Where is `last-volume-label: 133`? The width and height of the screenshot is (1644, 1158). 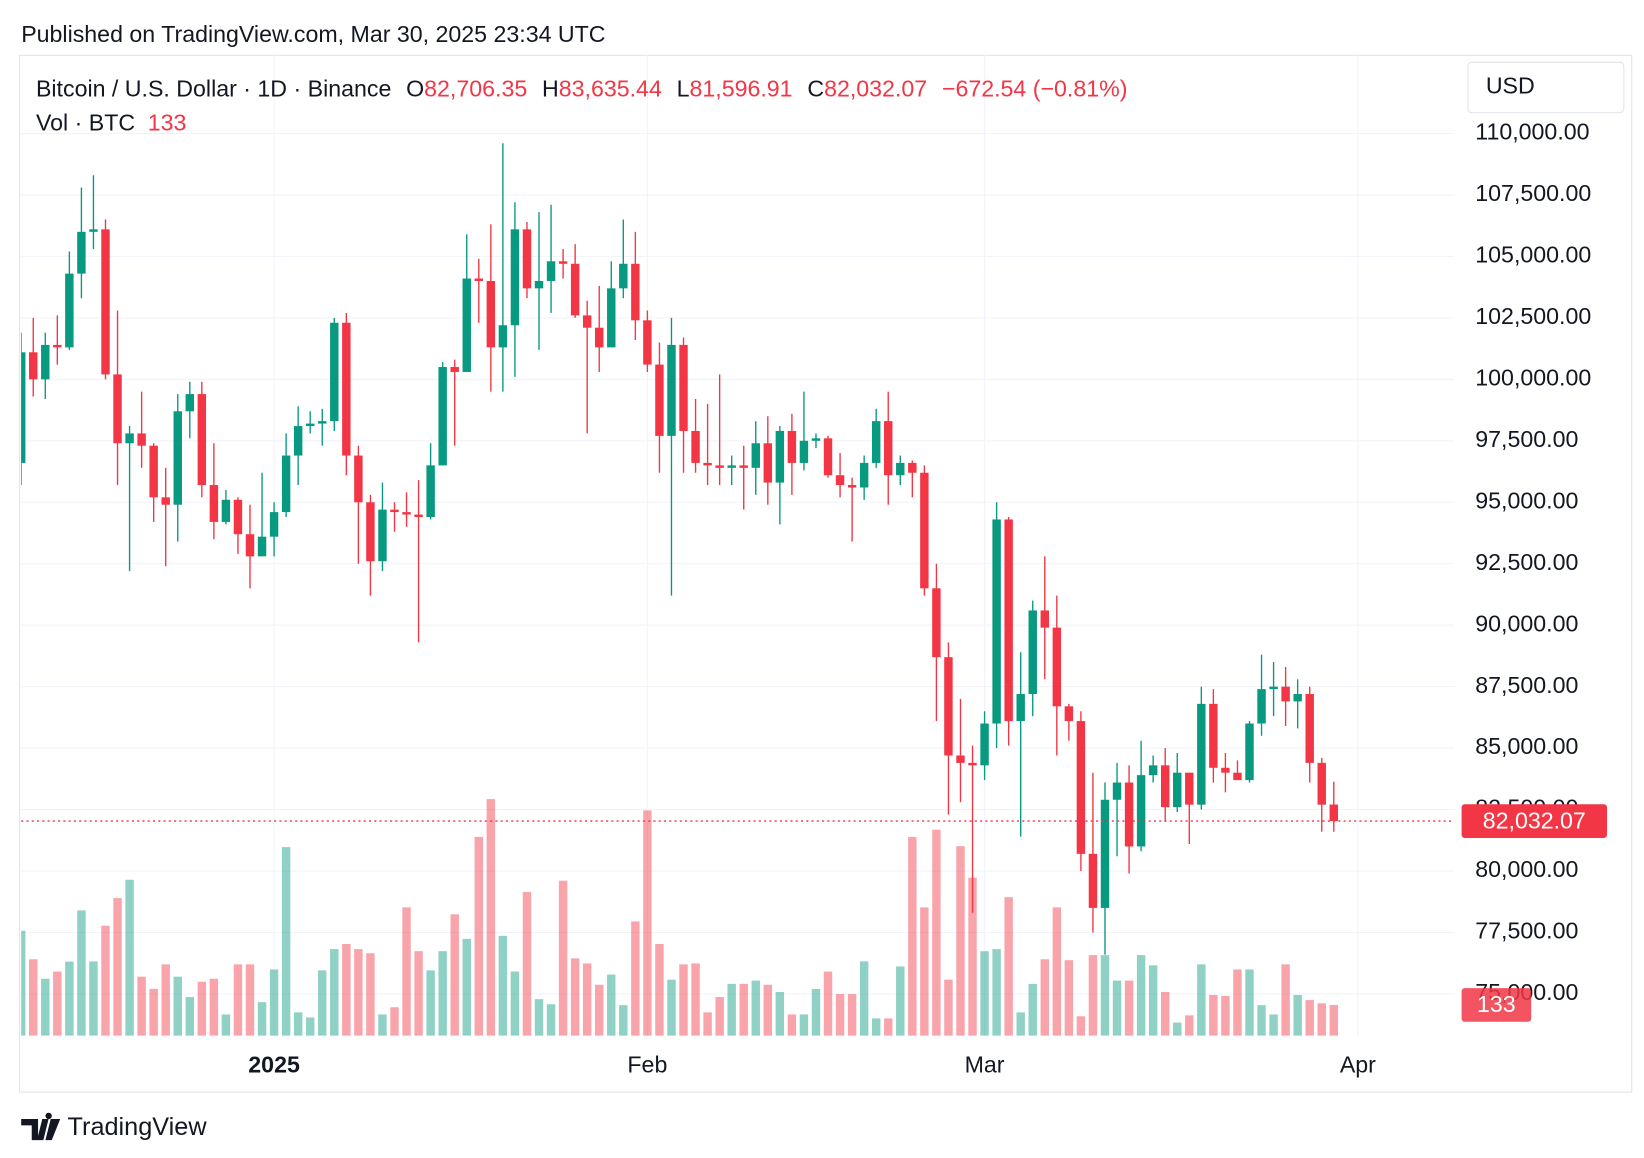 last-volume-label: 133 is located at coordinates (1496, 1004).